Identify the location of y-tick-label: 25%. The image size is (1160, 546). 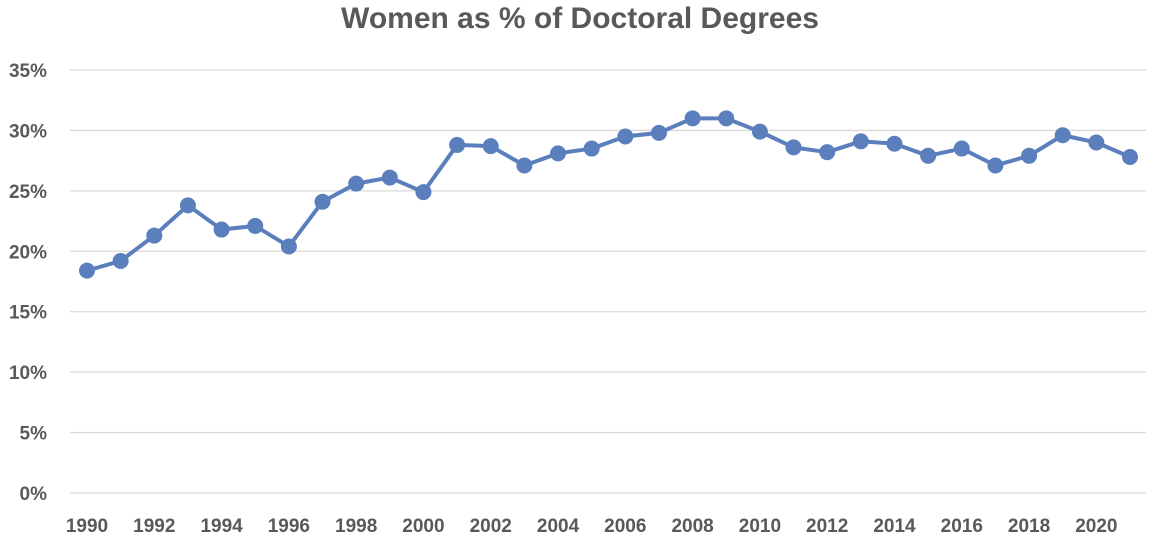
(28, 192).